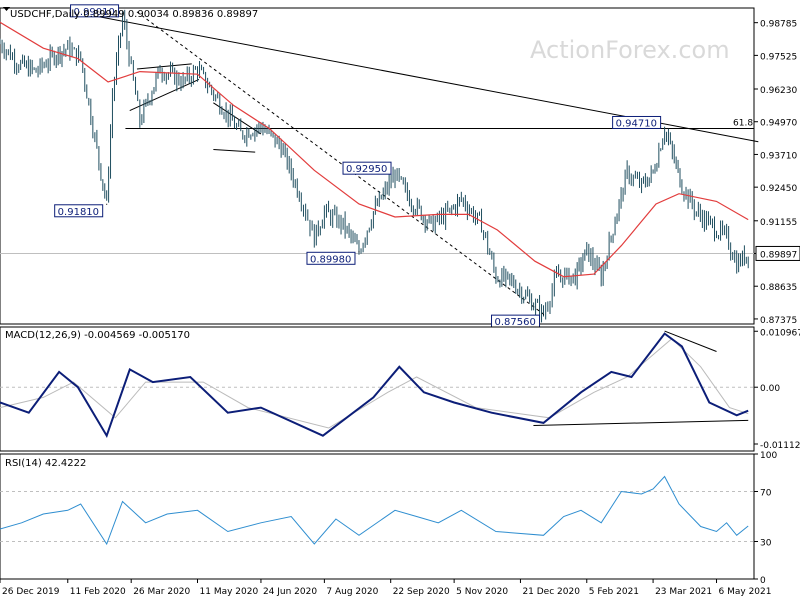 Image resolution: width=800 pixels, height=600 pixels. Describe the element at coordinates (229, 592) in the screenshot. I see `x-tick-label: 11 May 2020` at that location.